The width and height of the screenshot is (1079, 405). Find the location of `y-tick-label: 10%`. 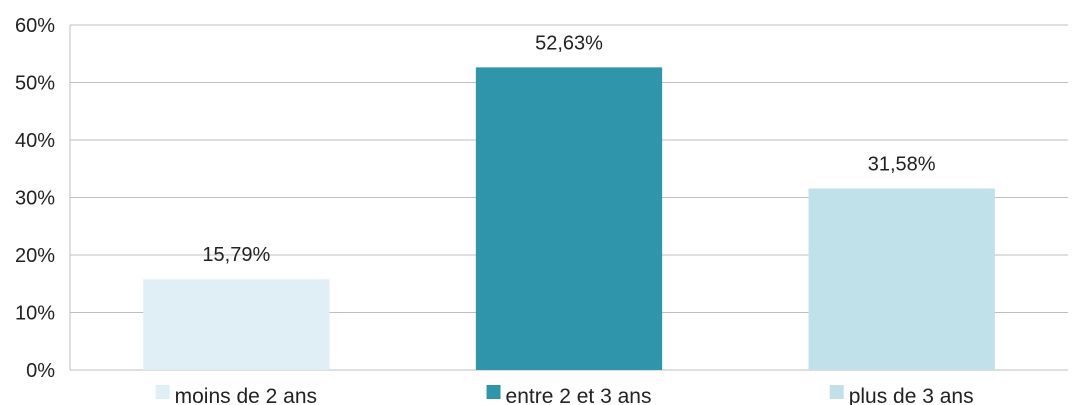

y-tick-label: 10% is located at coordinates (35, 314).